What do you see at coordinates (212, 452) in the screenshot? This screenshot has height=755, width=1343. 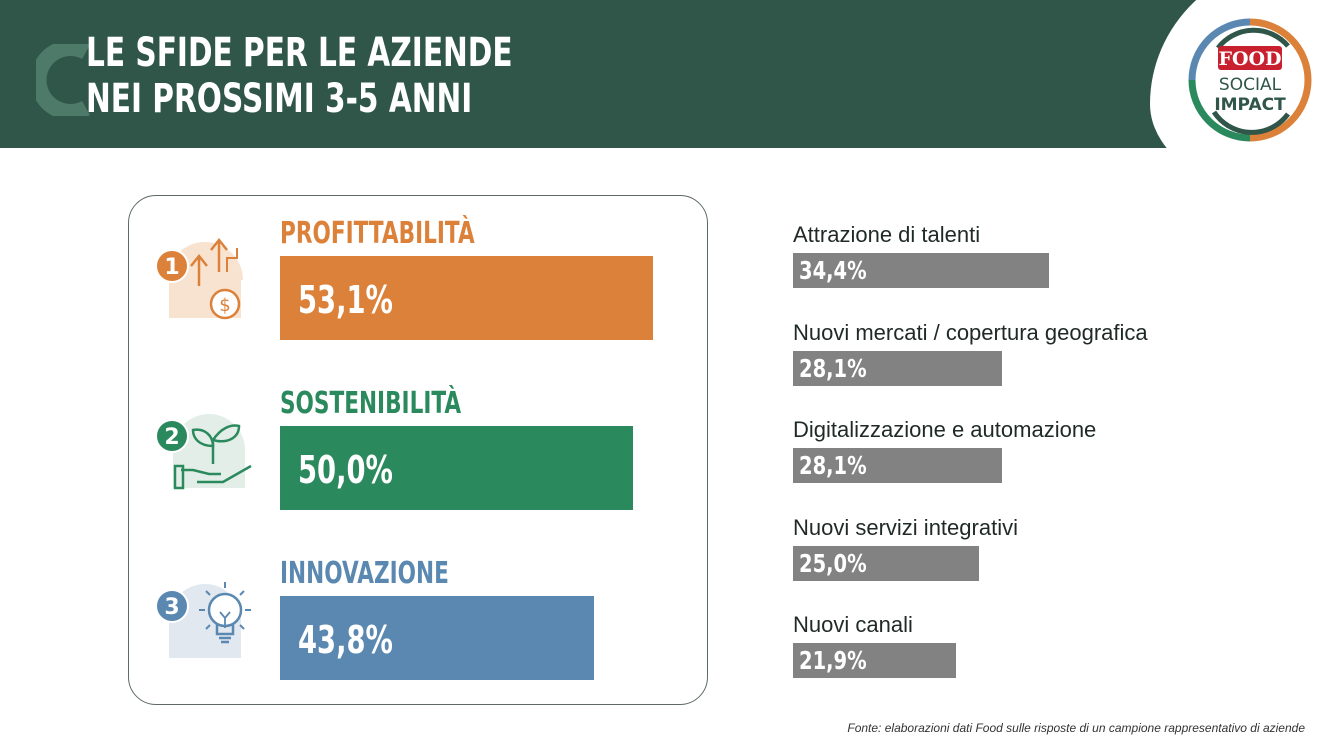 I see `plant-hand-icon` at bounding box center [212, 452].